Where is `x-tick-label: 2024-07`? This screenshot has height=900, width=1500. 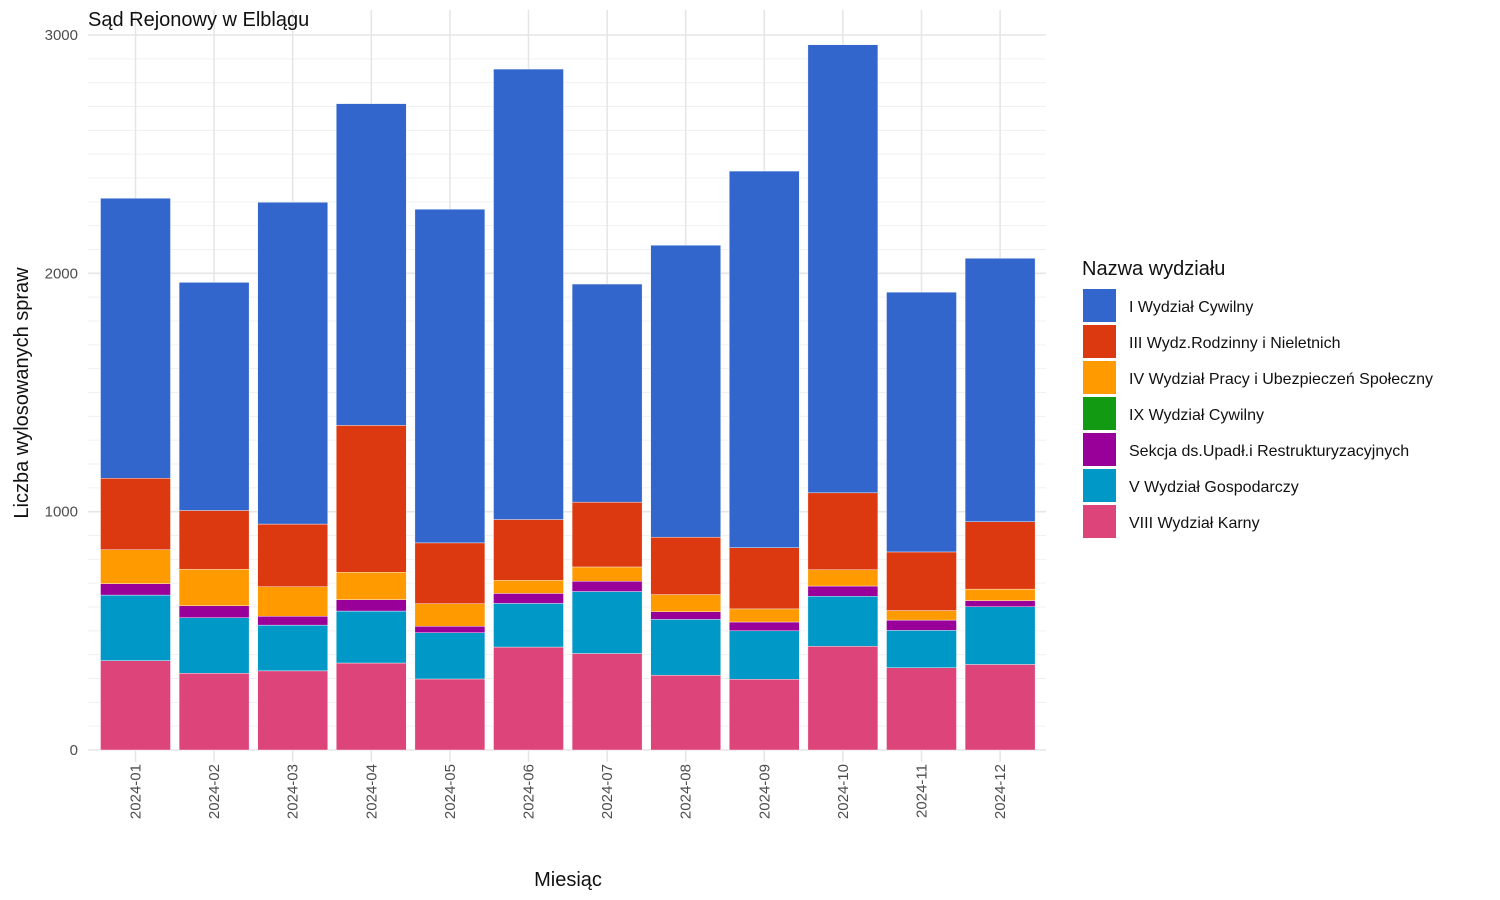 x-tick-label: 2024-07 is located at coordinates (607, 791).